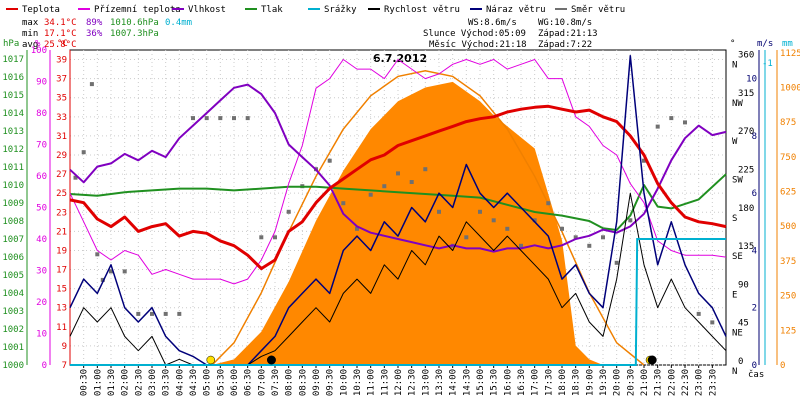 The image size is (800, 400). Describe the element at coordinates (41, 177) in the screenshot. I see `pct-tick-label: 60` at that location.